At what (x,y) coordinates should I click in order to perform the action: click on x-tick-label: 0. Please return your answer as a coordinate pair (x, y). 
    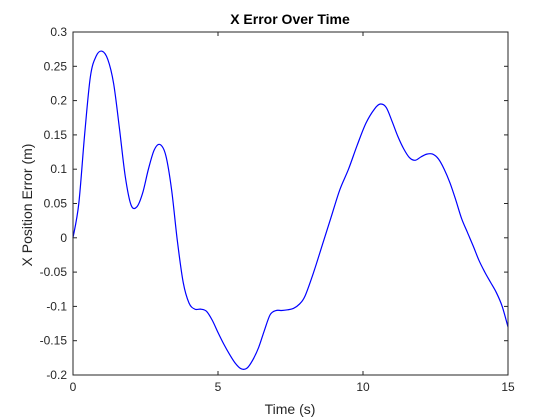
    Looking at the image, I should click on (73, 387).